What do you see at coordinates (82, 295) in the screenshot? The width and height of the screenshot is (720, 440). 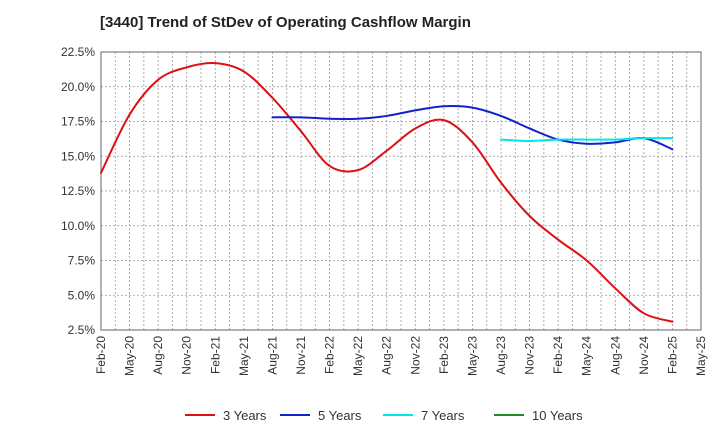 I see `y-tick-label: 5.0%` at bounding box center [82, 295].